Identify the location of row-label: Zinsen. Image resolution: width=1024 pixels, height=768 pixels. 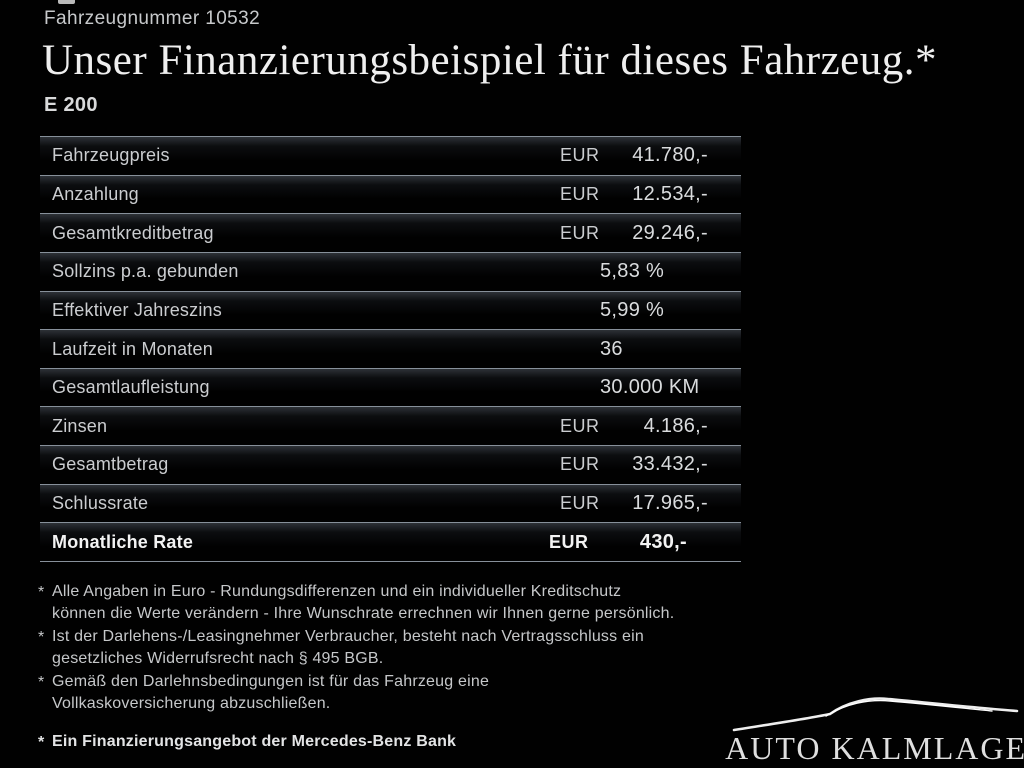
(80, 425).